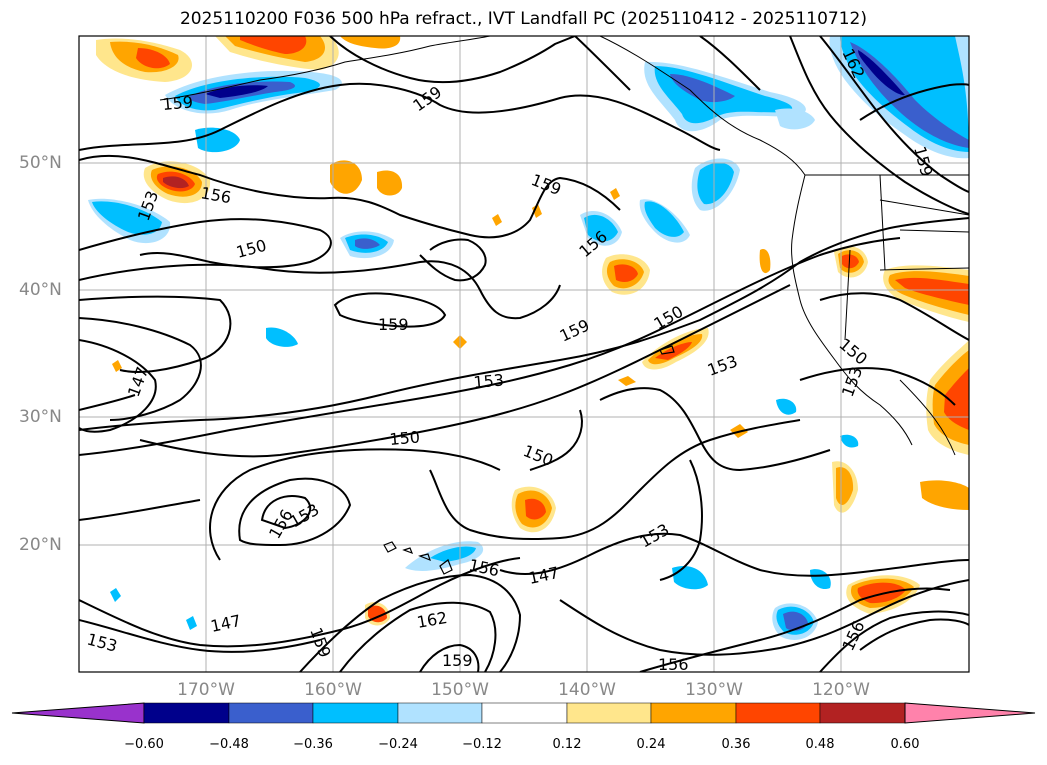 This screenshot has height=765, width=1047. Describe the element at coordinates (313, 744) in the screenshot. I see `colorbar-tick: −0.36` at that location.